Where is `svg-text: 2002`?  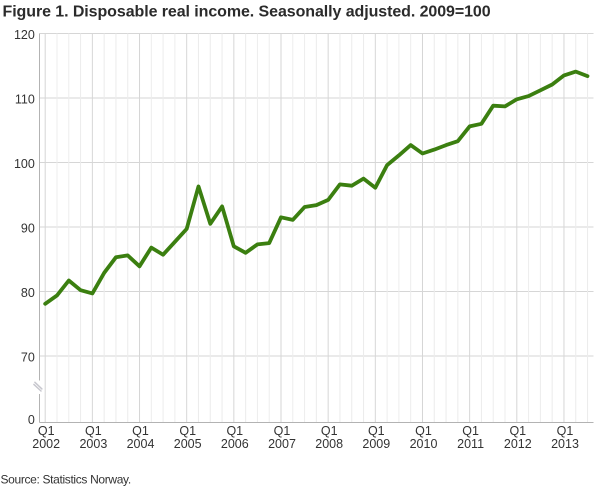 svg-text: 2002 is located at coordinates (46, 444).